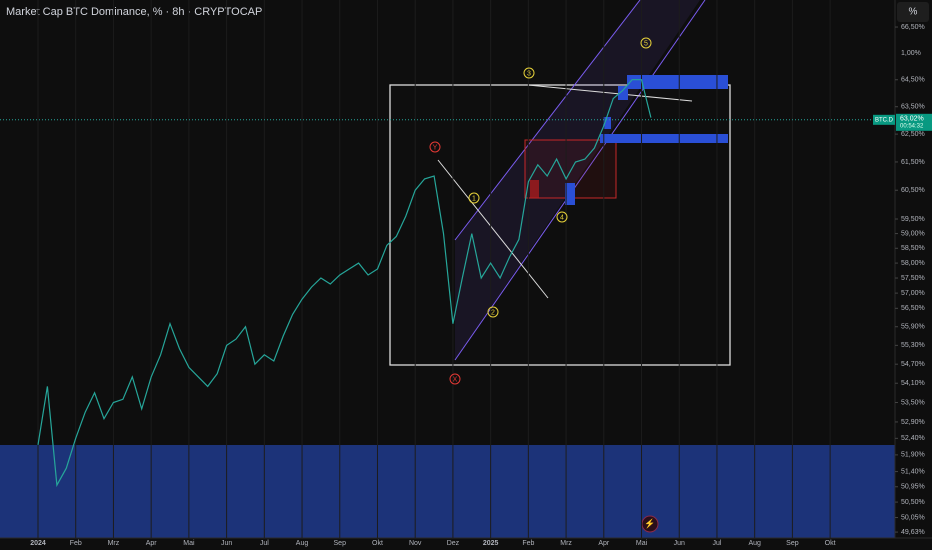  Describe the element at coordinates (913, 471) in the screenshot. I see `y-tick-label: 51,40%` at that location.